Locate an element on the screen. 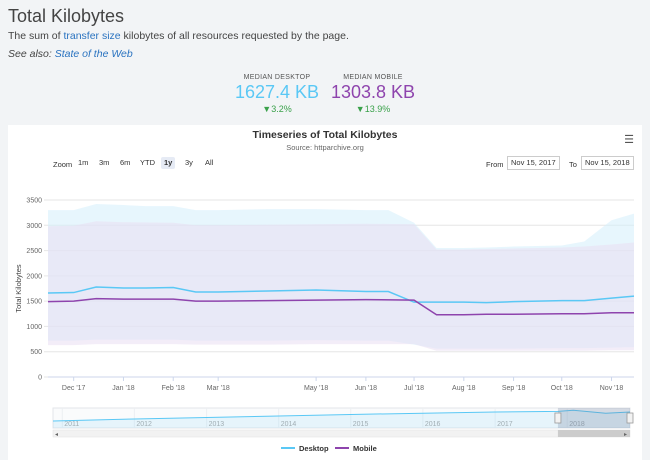 This screenshot has width=650, height=460. median-desktop-change: ▼3.2% is located at coordinates (277, 109).